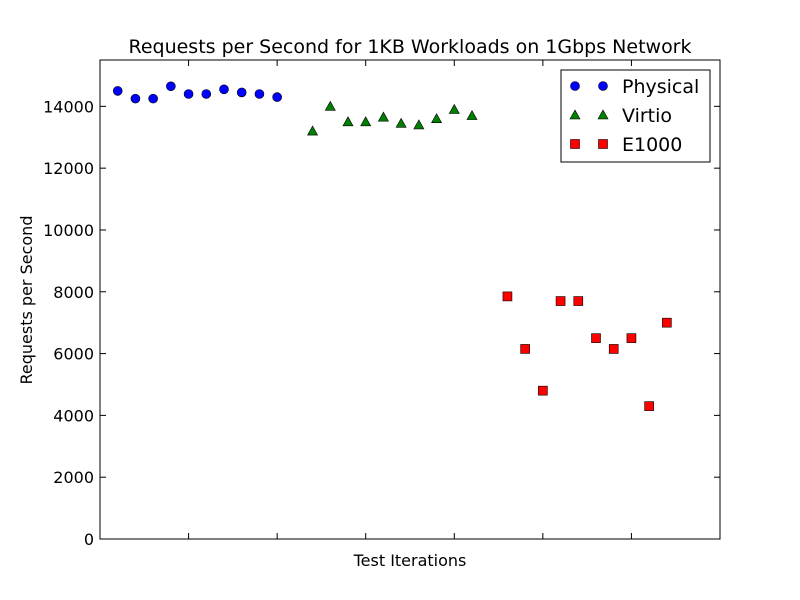  I want to click on series-virtio, so click(392, 118).